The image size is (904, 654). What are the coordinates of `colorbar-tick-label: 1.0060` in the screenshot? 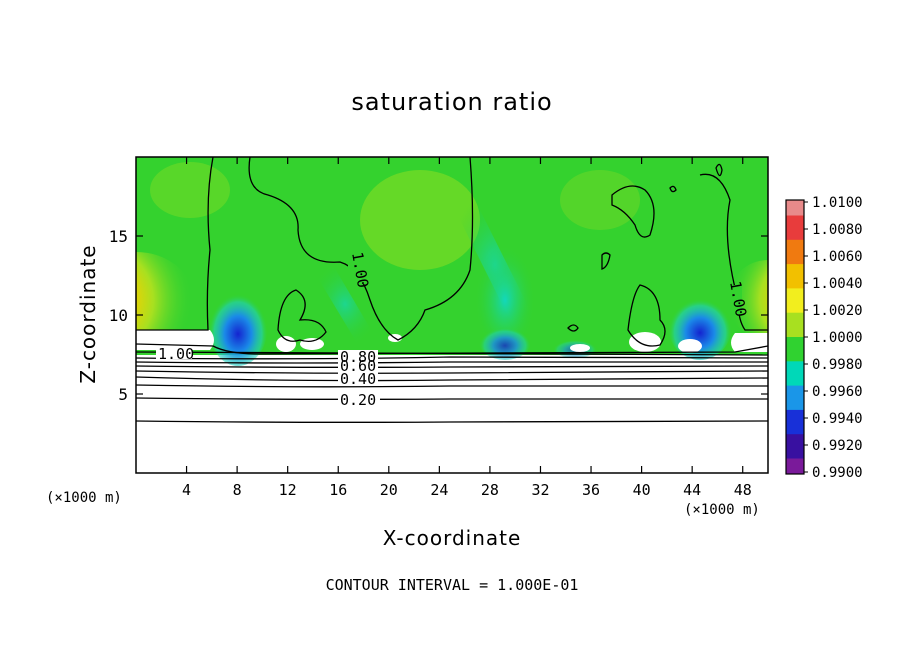 It's located at (837, 257).